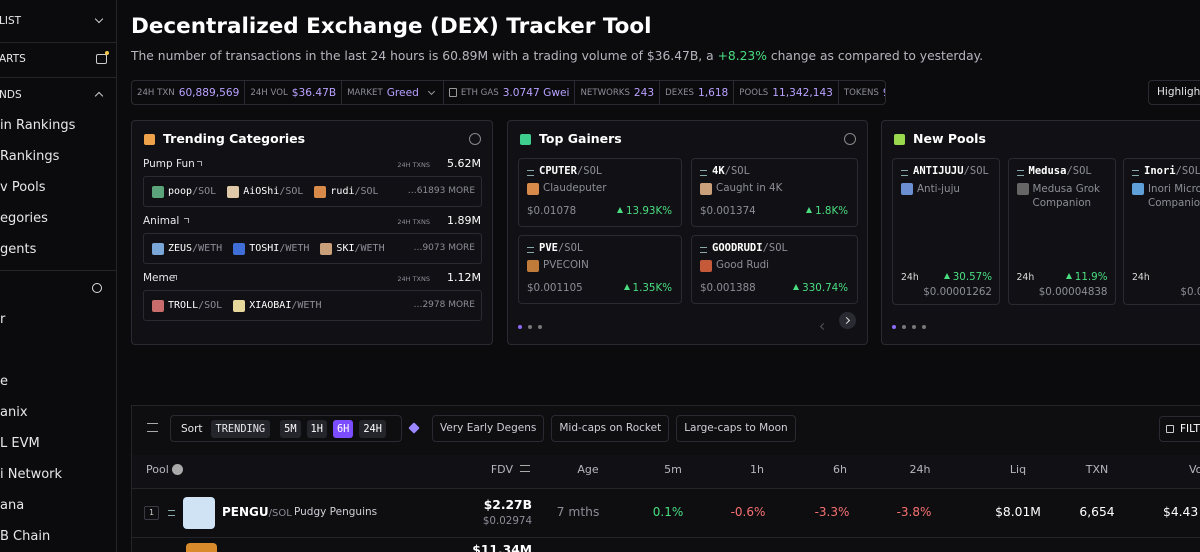  What do you see at coordinates (365, 92) in the screenshot?
I see `stat-label: MARKET` at bounding box center [365, 92].